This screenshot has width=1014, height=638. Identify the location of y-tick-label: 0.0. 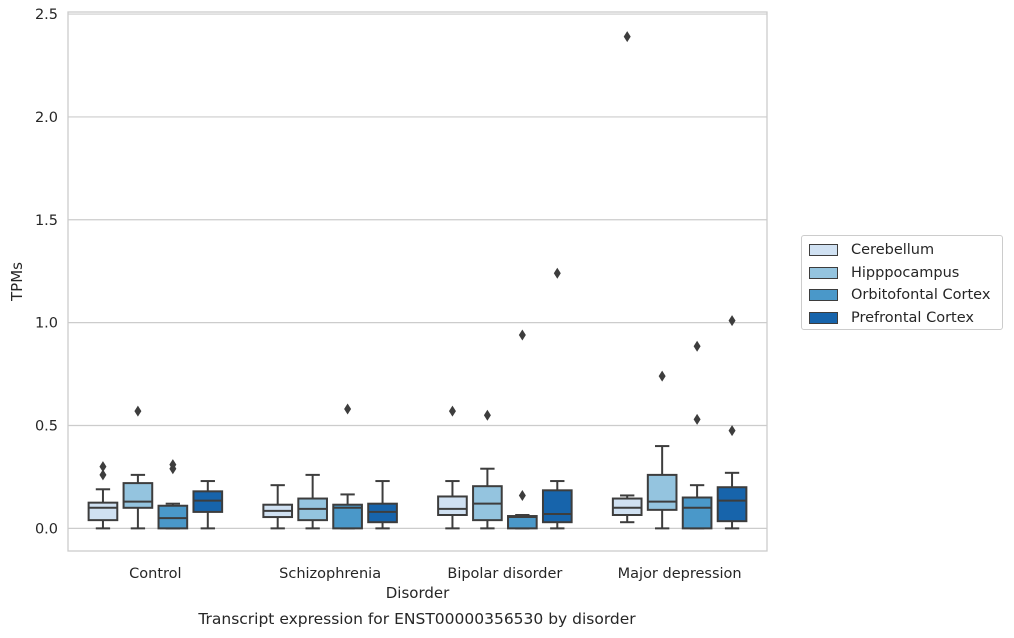
(46, 529).